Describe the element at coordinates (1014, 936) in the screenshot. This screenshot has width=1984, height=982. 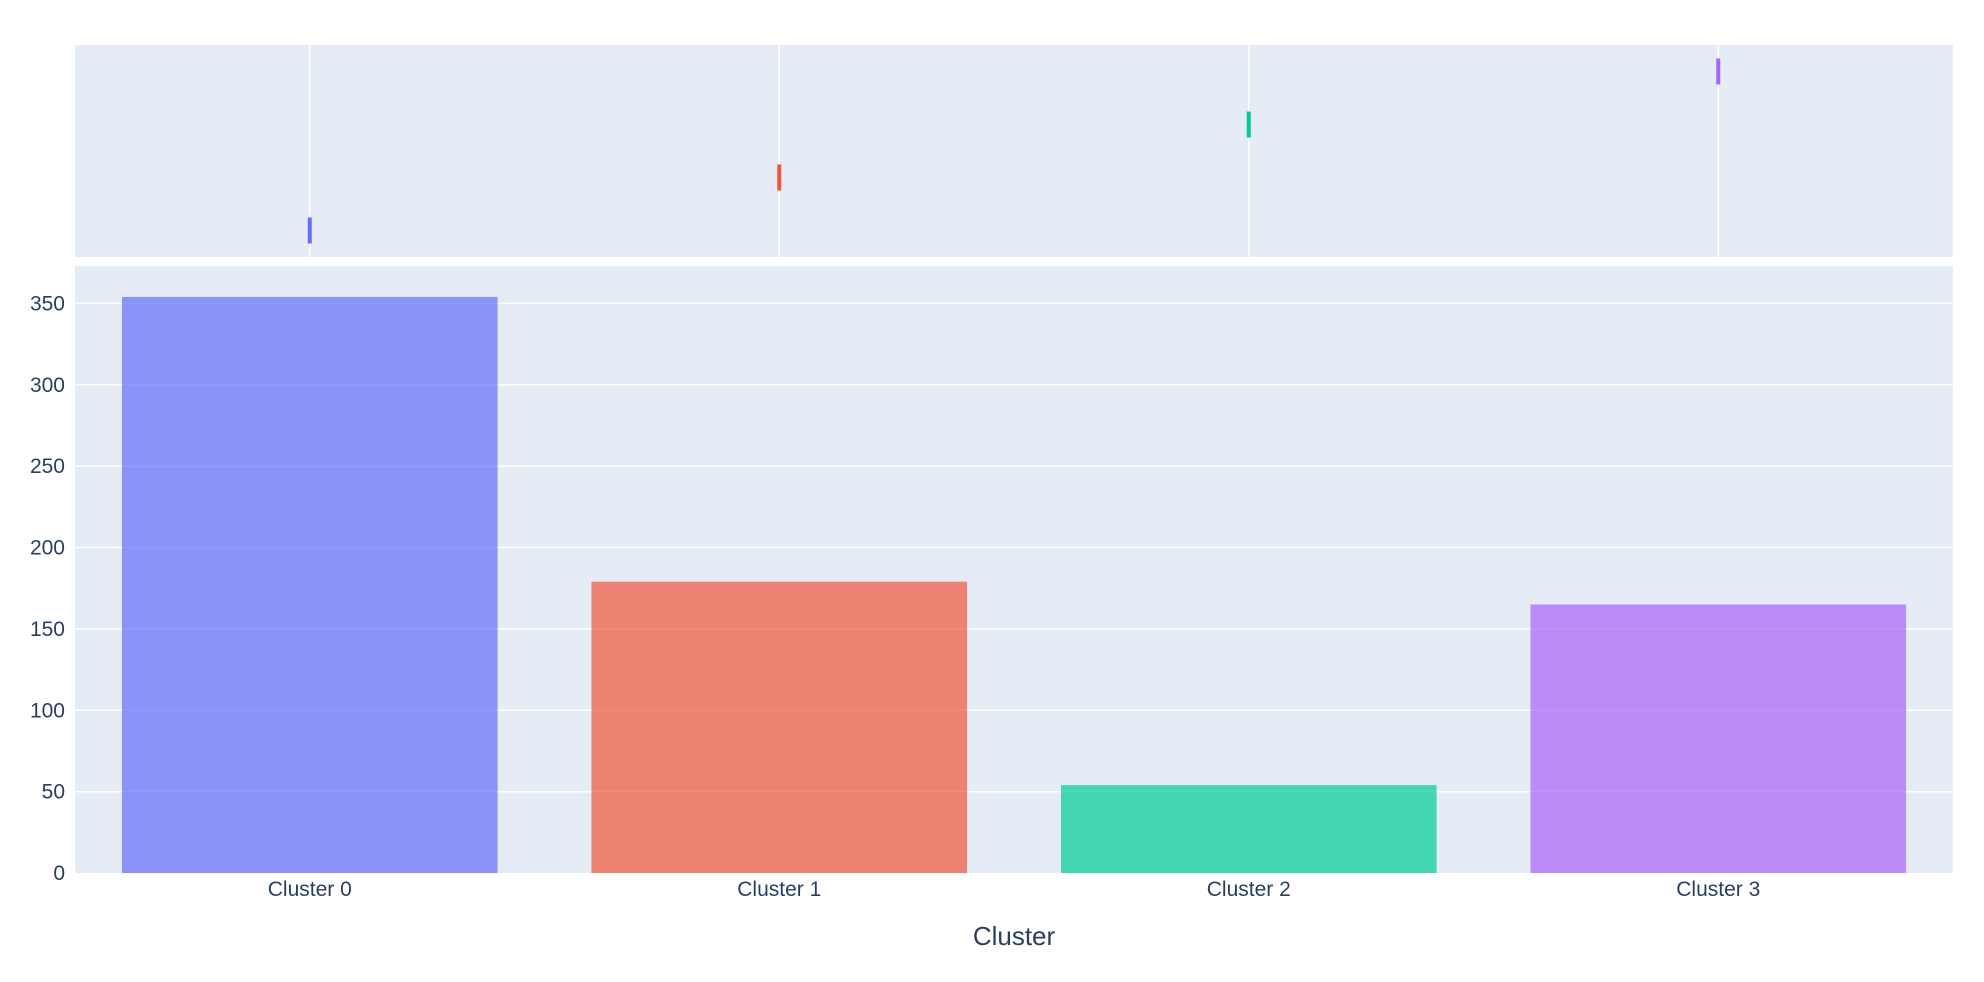
I see `x-axis-title: Cluster` at that location.